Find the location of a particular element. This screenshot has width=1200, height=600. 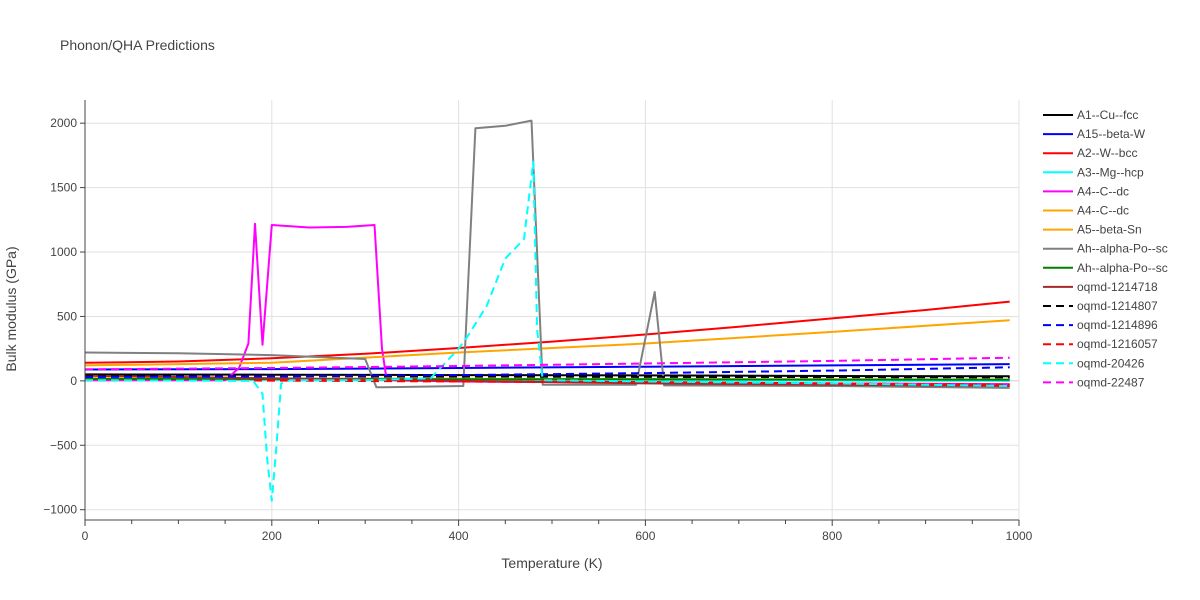

x-tick-label: 200 is located at coordinates (272, 536).